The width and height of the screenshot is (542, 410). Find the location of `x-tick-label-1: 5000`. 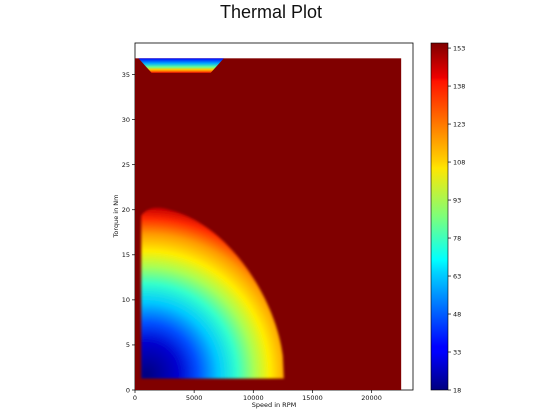

x-tick-label-1: 5000 is located at coordinates (194, 398).